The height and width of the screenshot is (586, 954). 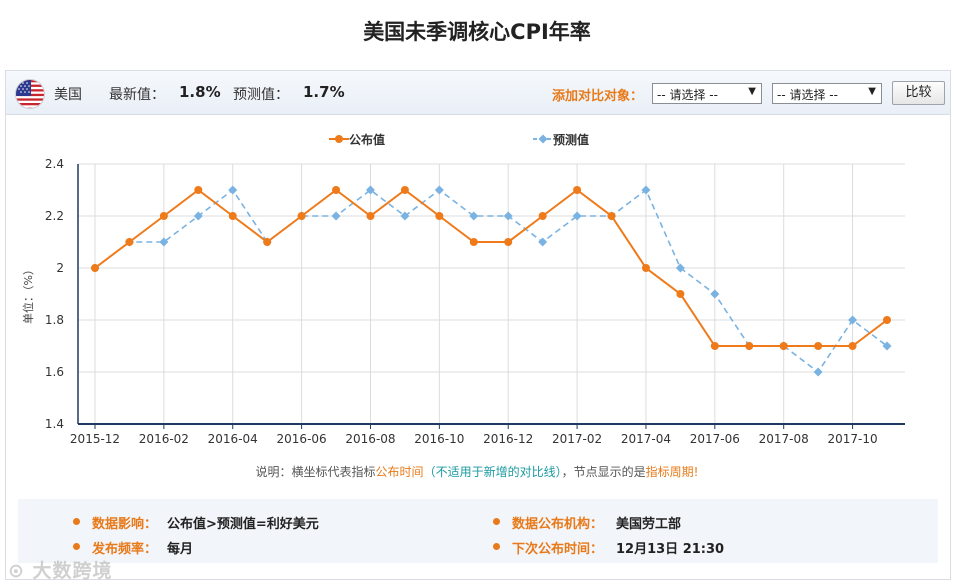 What do you see at coordinates (28, 294) in the screenshot?
I see `y-axis-label: 单位：（%）` at bounding box center [28, 294].